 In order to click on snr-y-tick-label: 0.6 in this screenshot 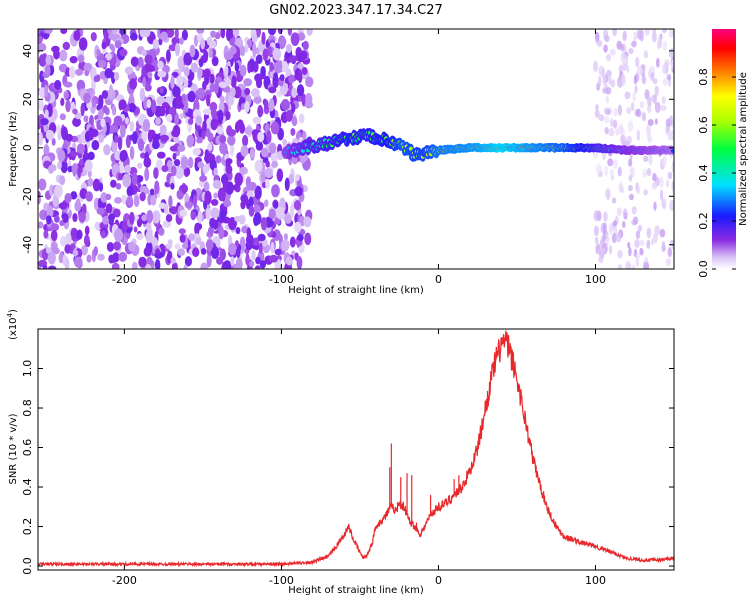, I will do `click(27, 448)`.